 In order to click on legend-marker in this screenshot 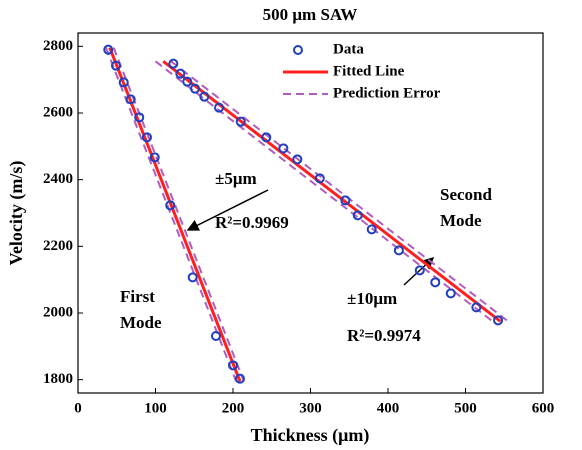, I will do `click(298, 50)`.